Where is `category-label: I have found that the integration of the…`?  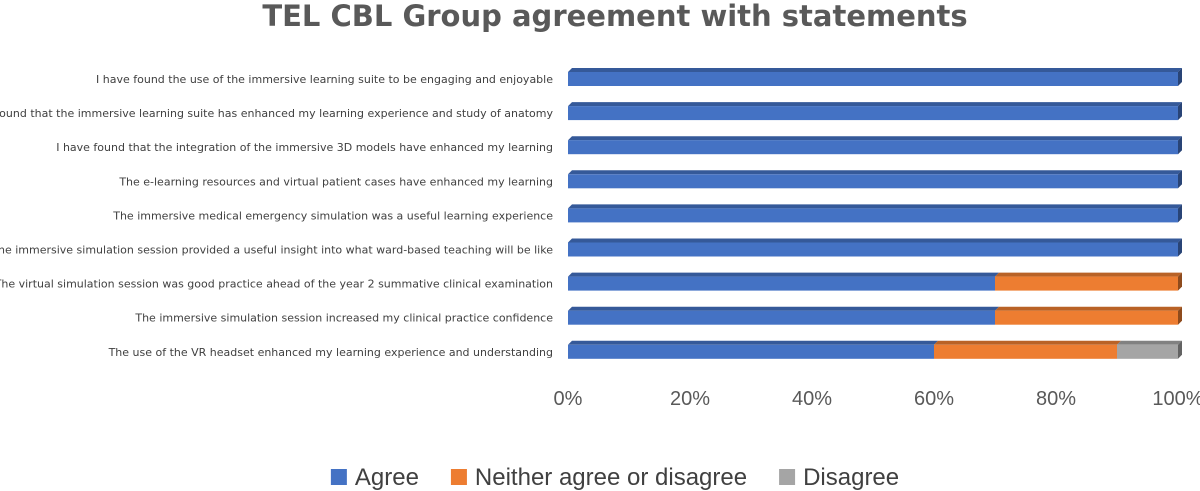 category-label: I have found that the integration of the… is located at coordinates (304, 147).